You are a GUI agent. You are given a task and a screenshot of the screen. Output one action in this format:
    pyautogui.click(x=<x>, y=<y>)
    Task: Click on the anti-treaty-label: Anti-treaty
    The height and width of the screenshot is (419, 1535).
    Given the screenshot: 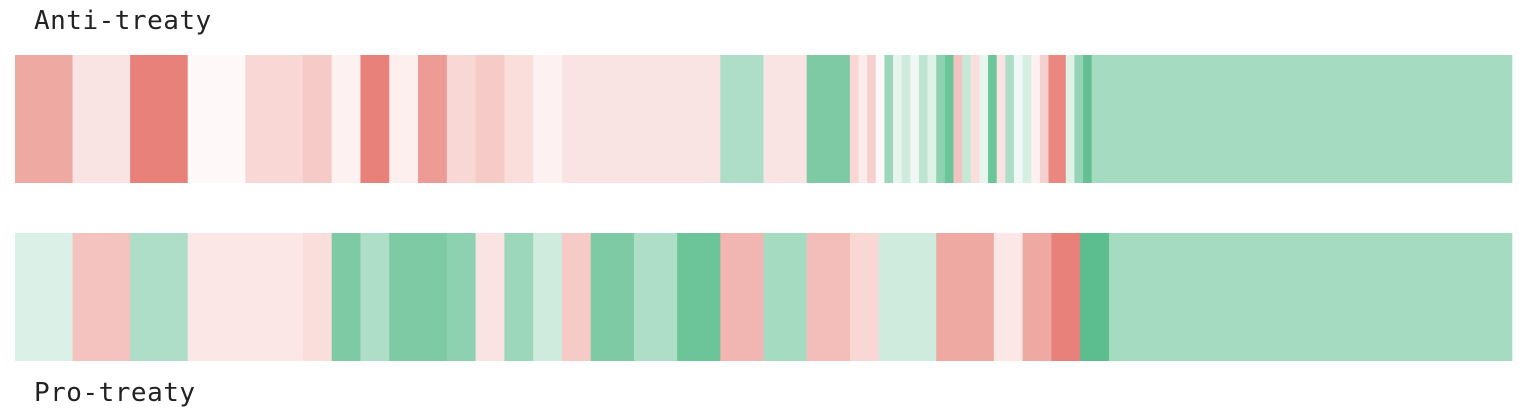 What is the action you would take?
    pyautogui.click(x=123, y=21)
    